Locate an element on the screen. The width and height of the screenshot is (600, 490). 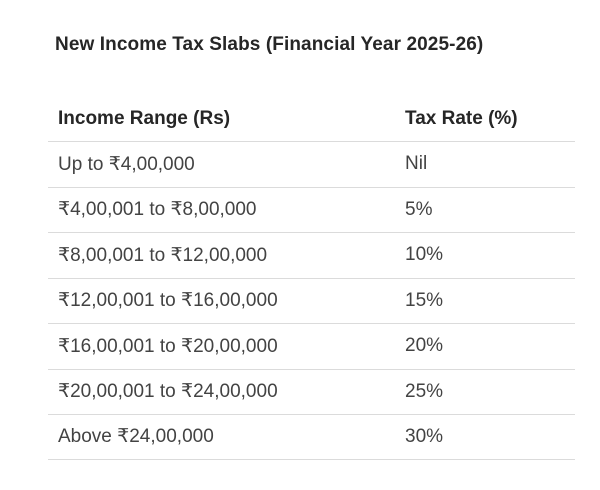
income-range-cell: ₹4,00,001 to ₹8,00,000 is located at coordinates (157, 210).